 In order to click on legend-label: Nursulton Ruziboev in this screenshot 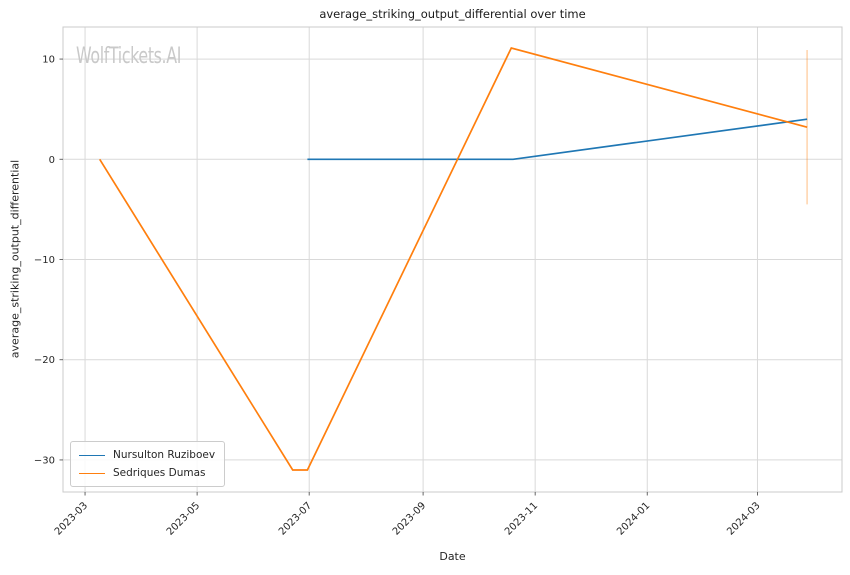, I will do `click(164, 455)`.